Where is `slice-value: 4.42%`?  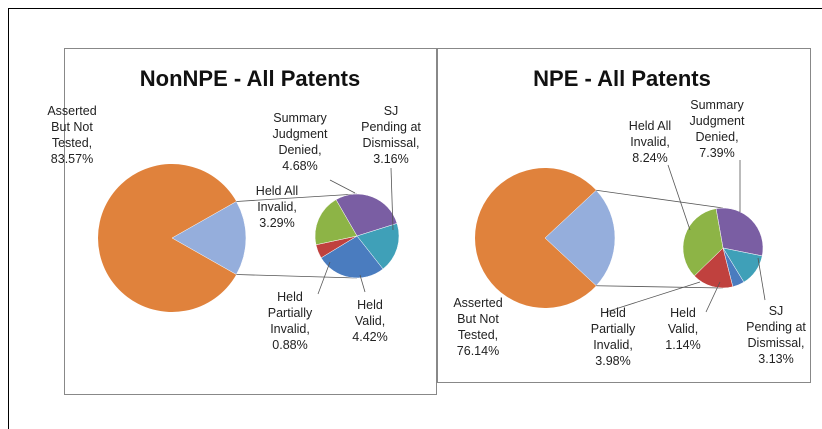
slice-value: 4.42% is located at coordinates (370, 337).